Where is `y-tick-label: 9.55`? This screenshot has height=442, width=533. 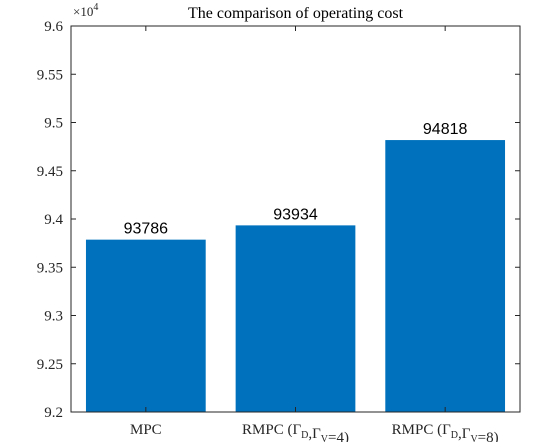 y-tick-label: 9.55 is located at coordinates (50, 75).